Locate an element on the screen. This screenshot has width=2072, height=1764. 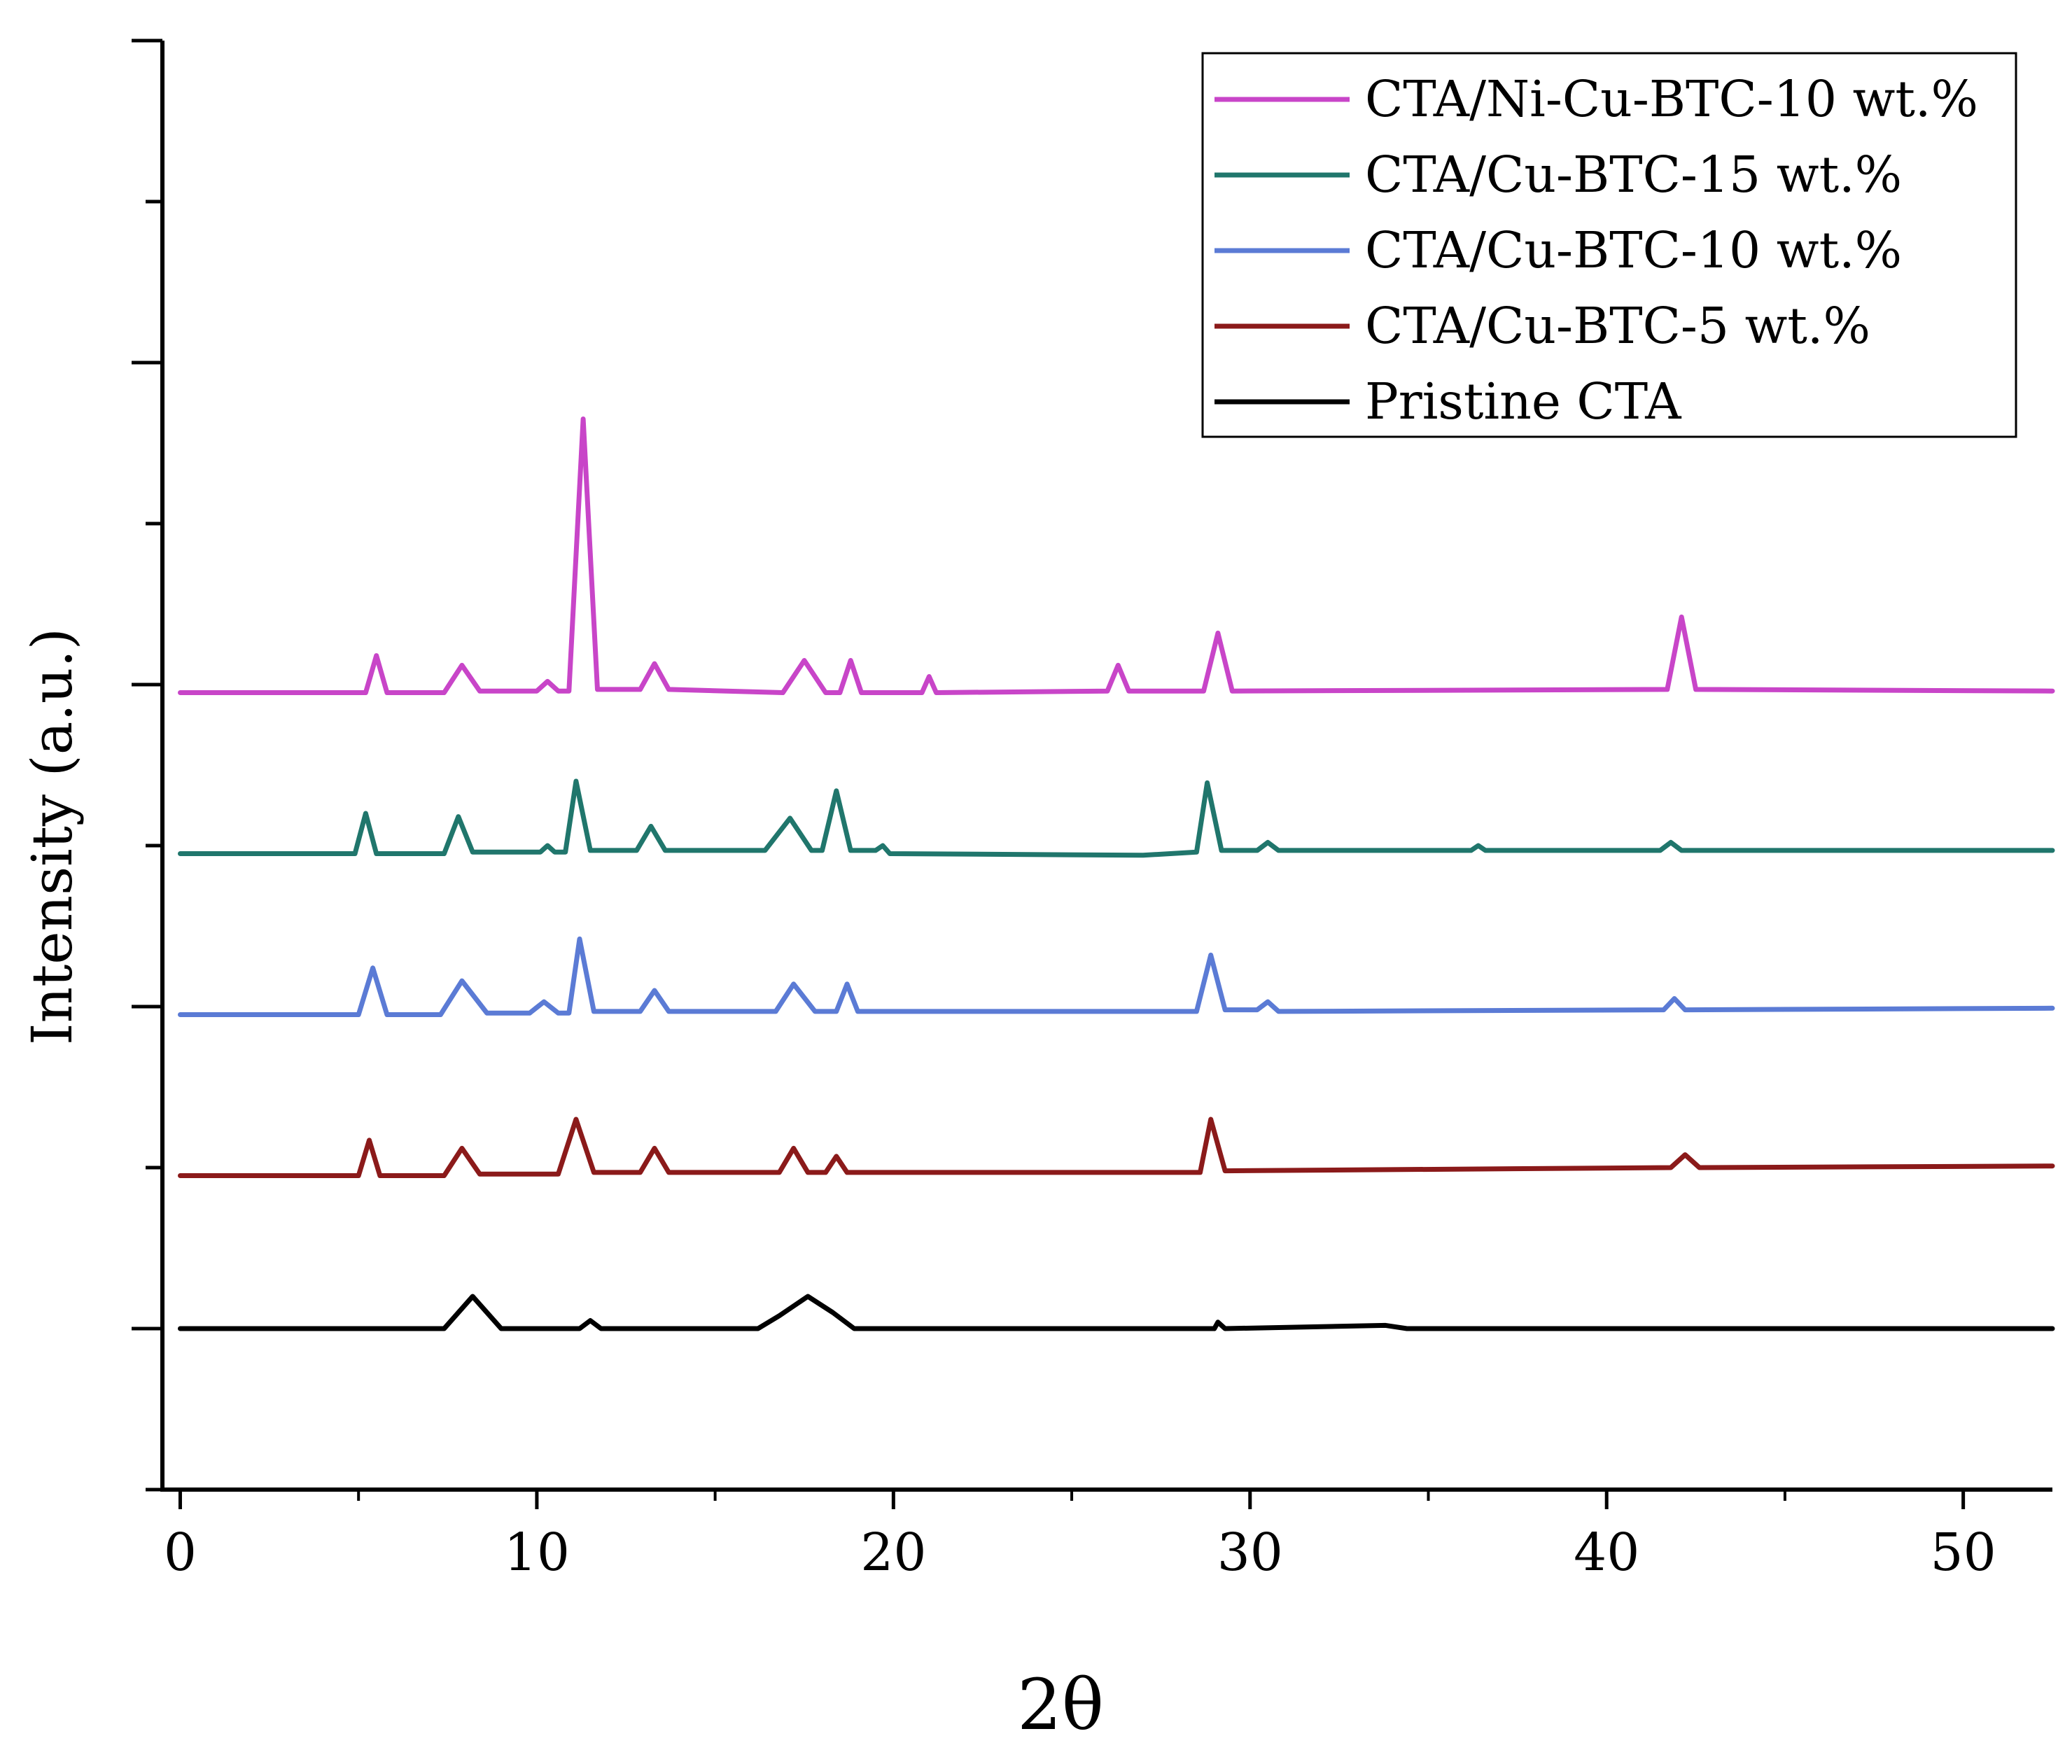
y-axis-title: Intensity (a.u.) is located at coordinates (52, 836).